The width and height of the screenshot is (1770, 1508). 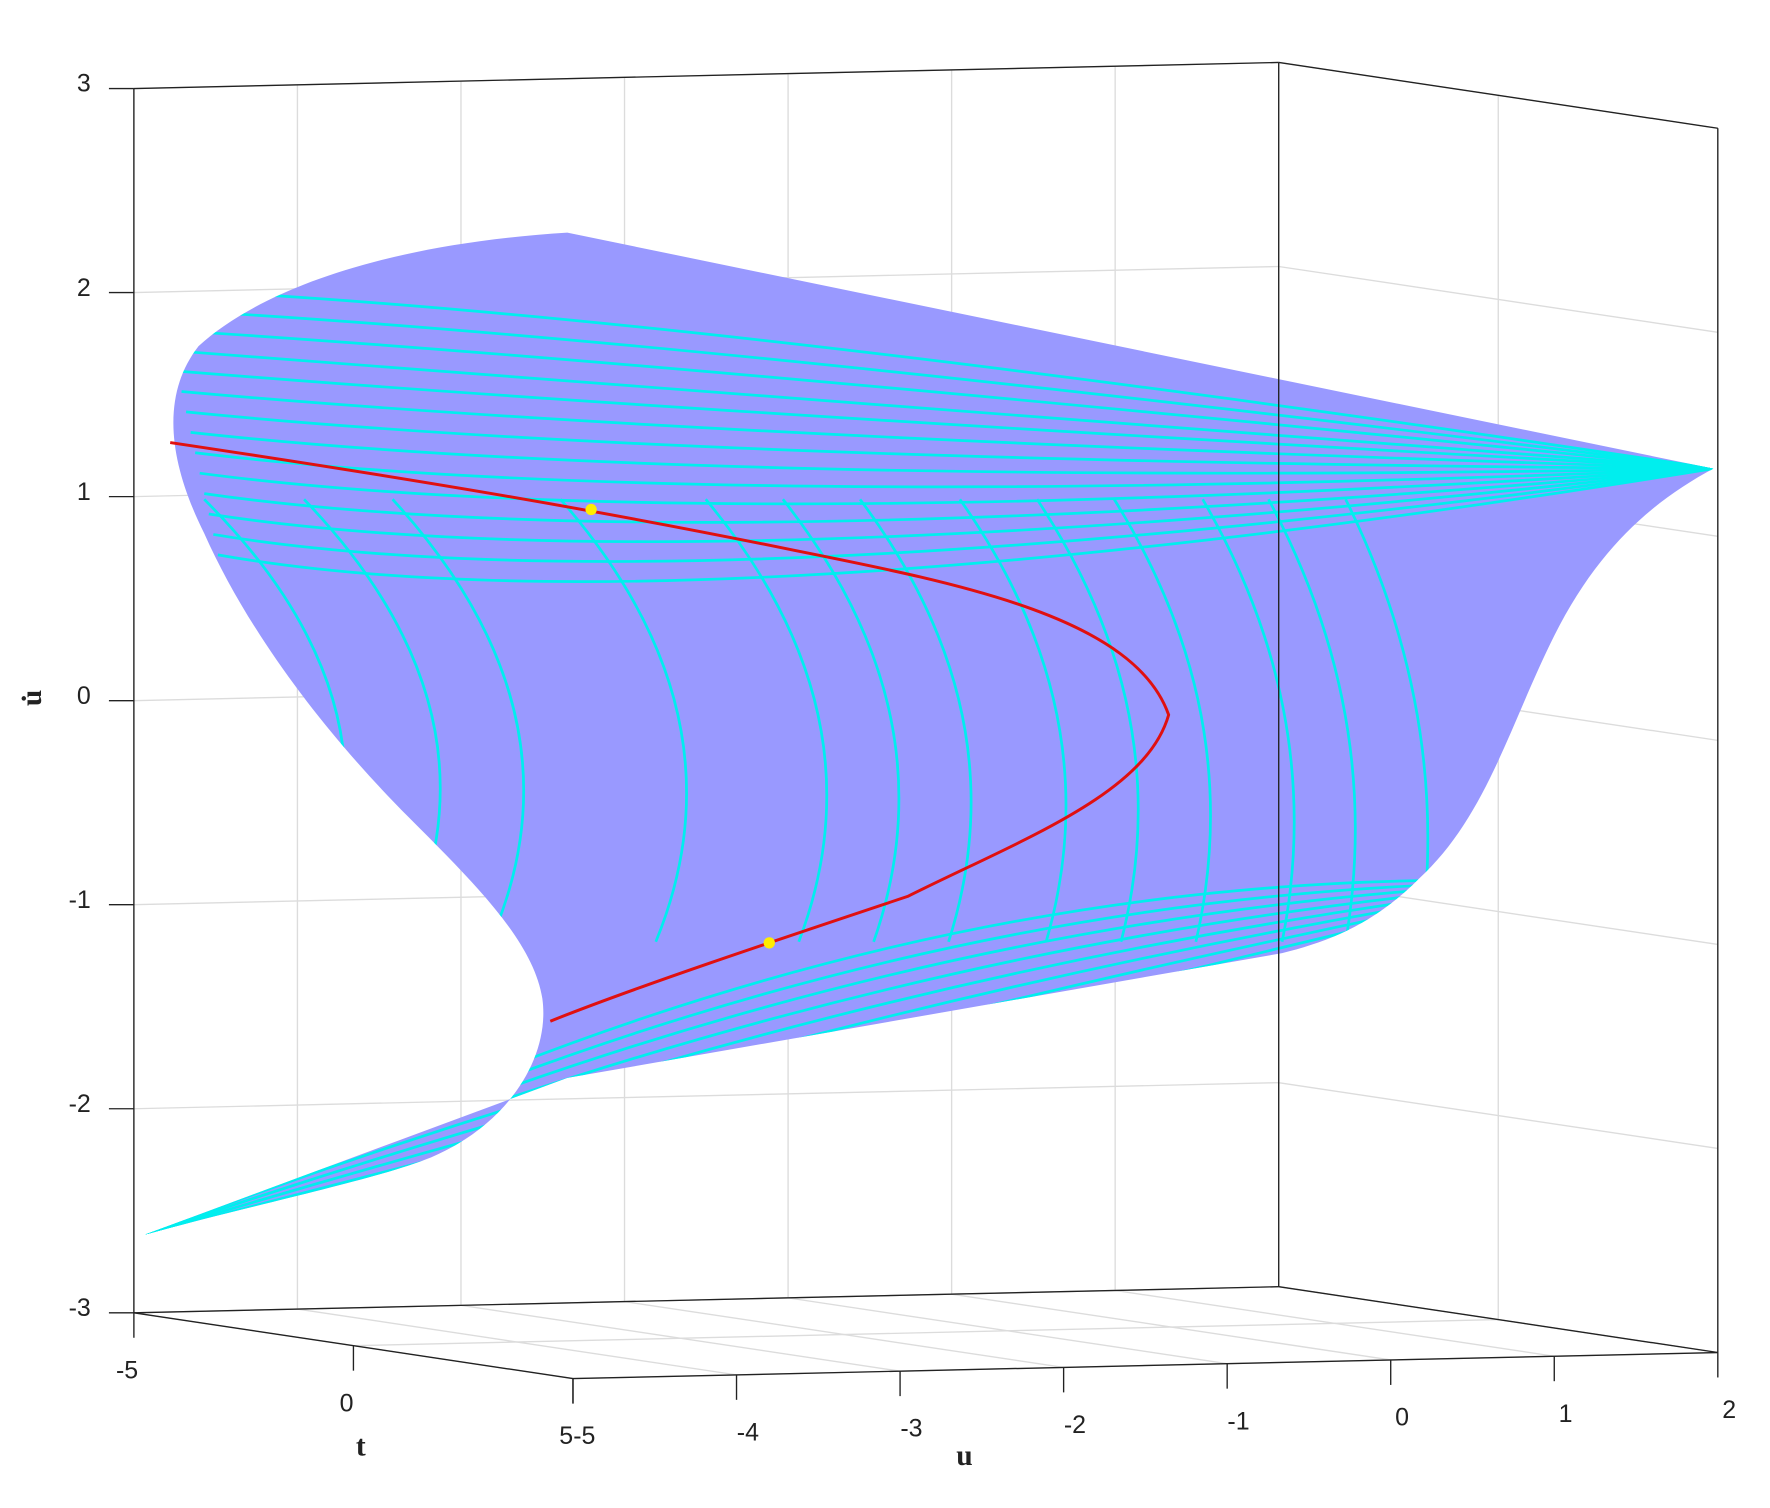 What do you see at coordinates (911, 1429) in the screenshot?
I see `x-tick-label: -3` at bounding box center [911, 1429].